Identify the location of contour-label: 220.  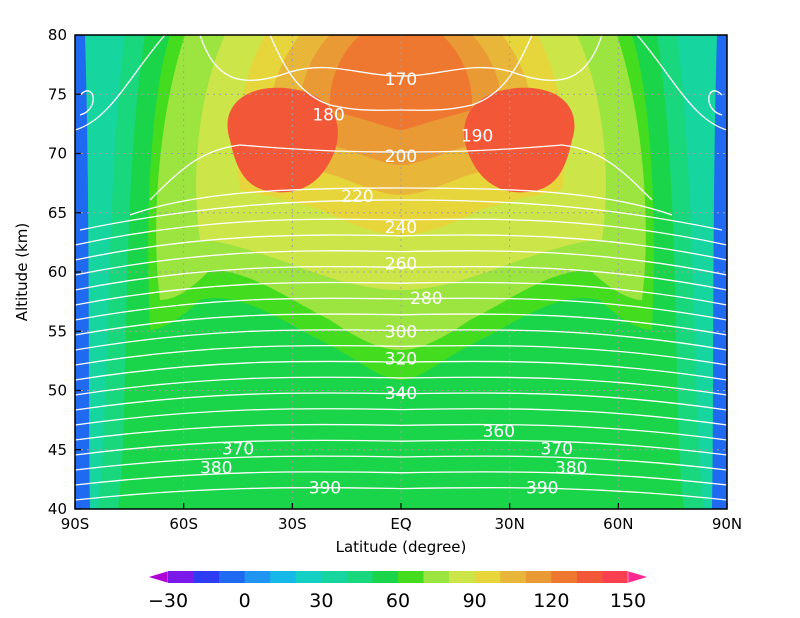
(357, 197).